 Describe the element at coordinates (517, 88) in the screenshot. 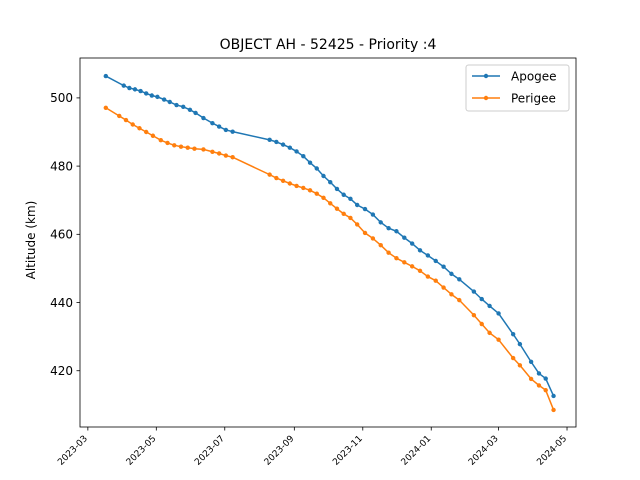

I see `legend: Apogee Perigee` at that location.